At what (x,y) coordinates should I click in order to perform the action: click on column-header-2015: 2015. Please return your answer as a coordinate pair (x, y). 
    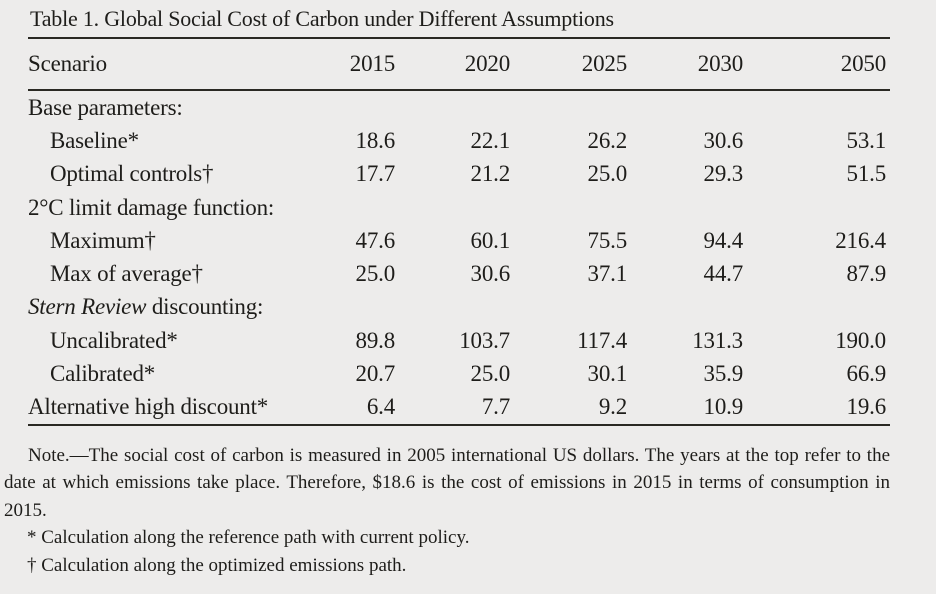
    Looking at the image, I should click on (372, 63).